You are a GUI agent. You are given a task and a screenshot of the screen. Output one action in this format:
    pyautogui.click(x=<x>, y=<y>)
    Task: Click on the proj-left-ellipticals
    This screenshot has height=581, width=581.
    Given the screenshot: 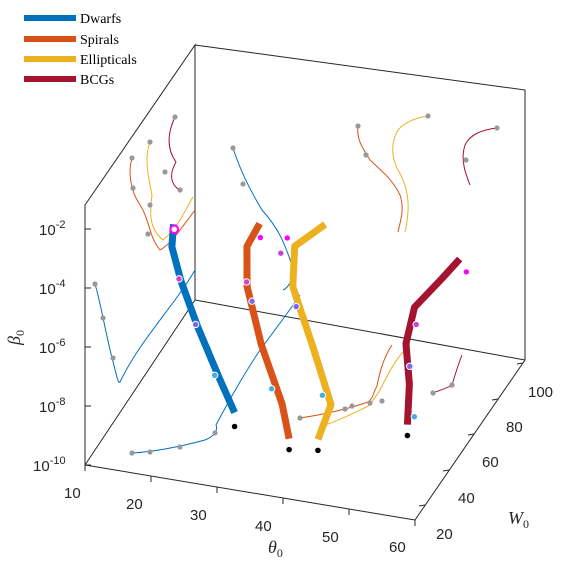 What is the action you would take?
    pyautogui.click(x=170, y=191)
    